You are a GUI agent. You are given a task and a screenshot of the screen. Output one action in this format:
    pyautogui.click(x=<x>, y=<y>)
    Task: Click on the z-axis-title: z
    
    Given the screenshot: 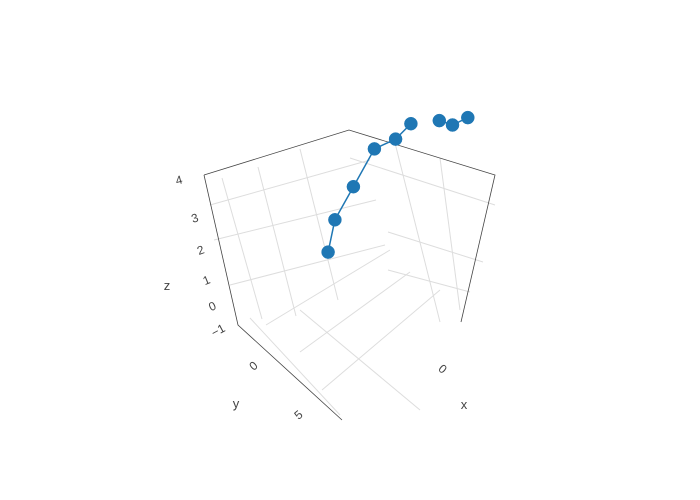 What is the action you would take?
    pyautogui.click(x=167, y=285)
    